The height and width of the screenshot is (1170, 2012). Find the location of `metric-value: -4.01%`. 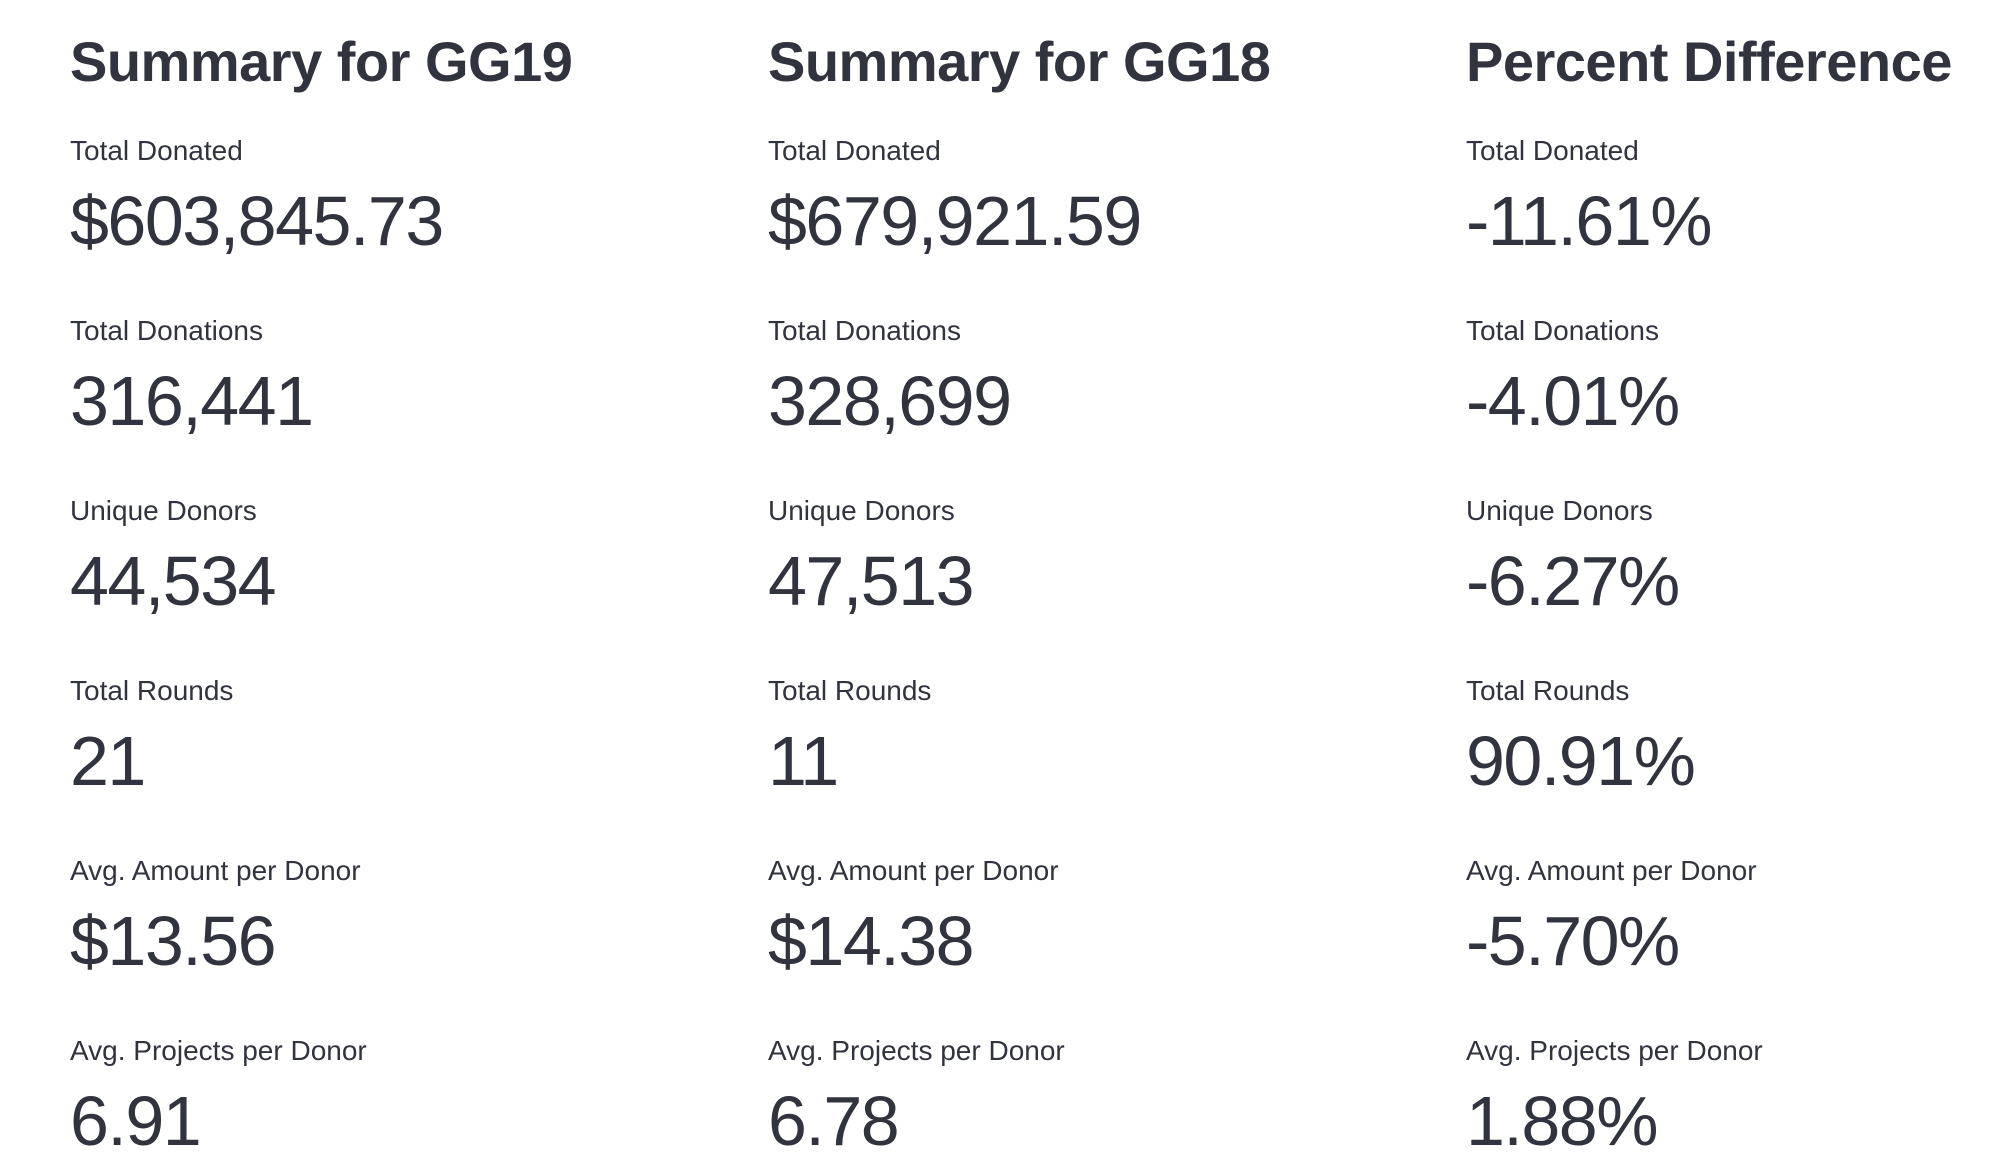

metric-value: -4.01% is located at coordinates (1573, 401).